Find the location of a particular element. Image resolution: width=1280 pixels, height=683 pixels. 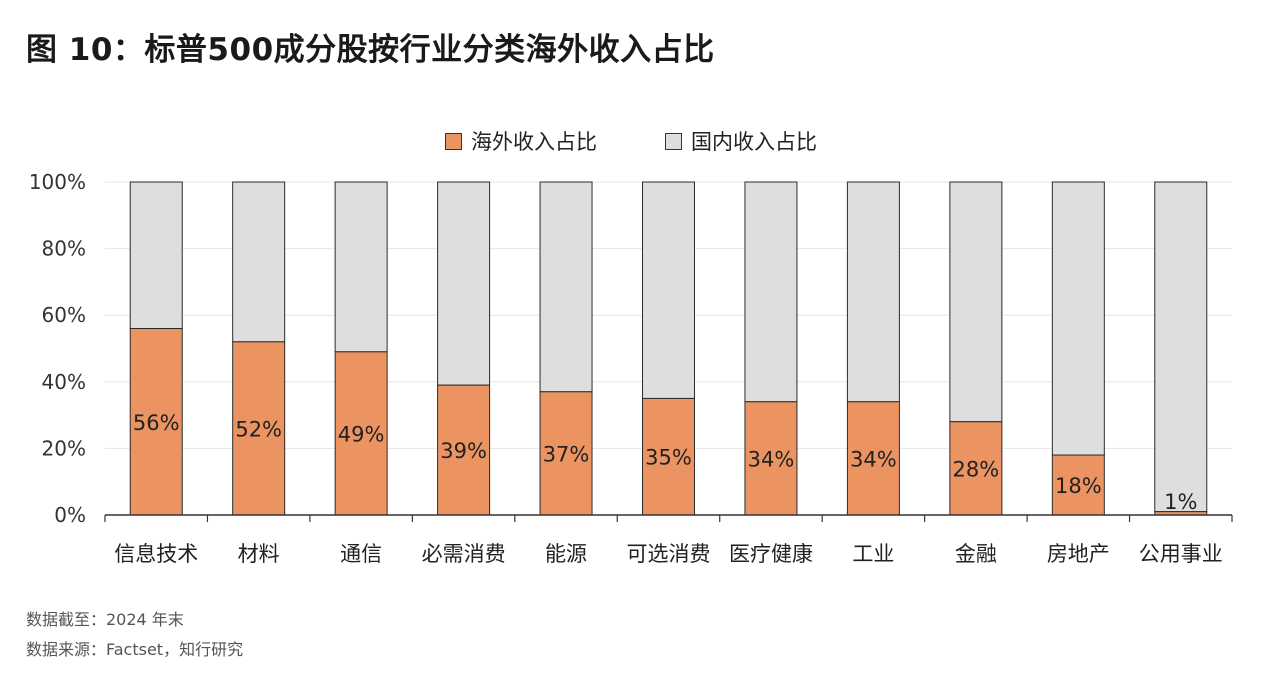

x-tick-label: 必需消费 is located at coordinates (464, 554).